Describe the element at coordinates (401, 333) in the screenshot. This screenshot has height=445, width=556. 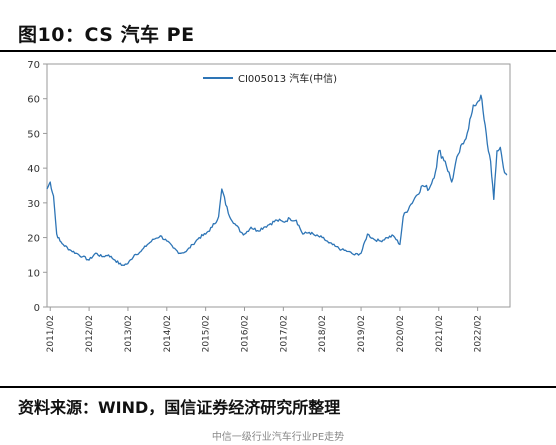
I see `x-tick-label: 2020/02` at that location.